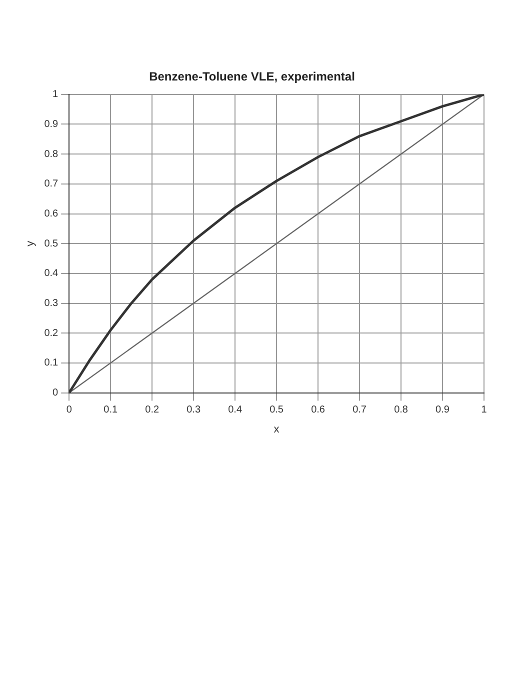 The image size is (525, 700). Describe the element at coordinates (51, 304) in the screenshot. I see `y-tick-label: 0.3` at that location.